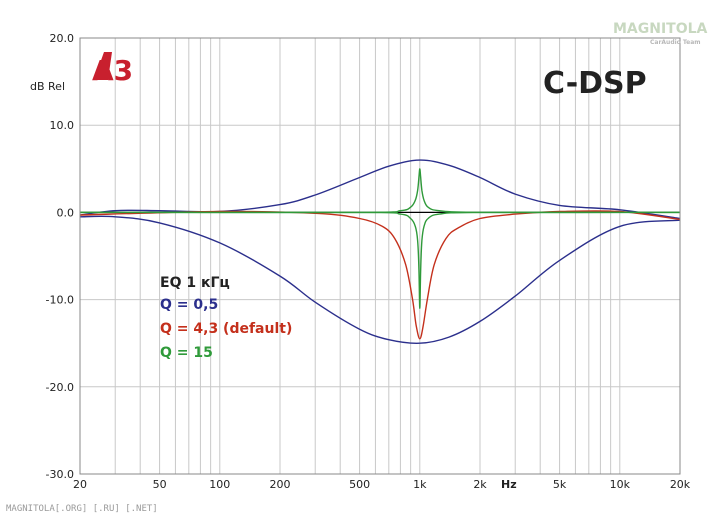 This screenshot has width=713, height=517. Describe the element at coordinates (186, 353) in the screenshot. I see `legend-entry-q-15: Q = 15` at that location.